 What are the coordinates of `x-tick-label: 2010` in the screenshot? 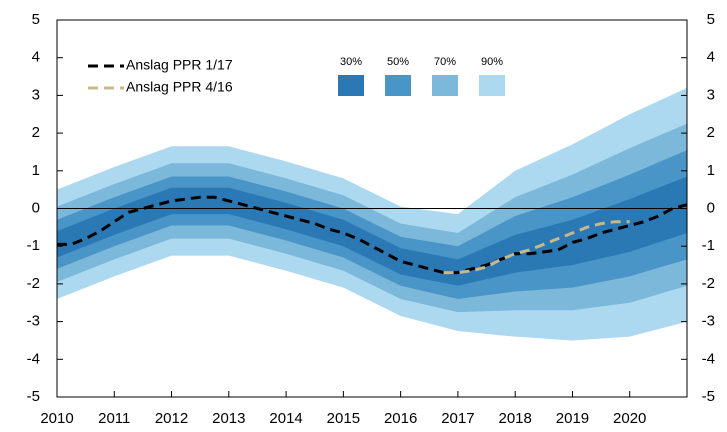 It's located at (56, 418).